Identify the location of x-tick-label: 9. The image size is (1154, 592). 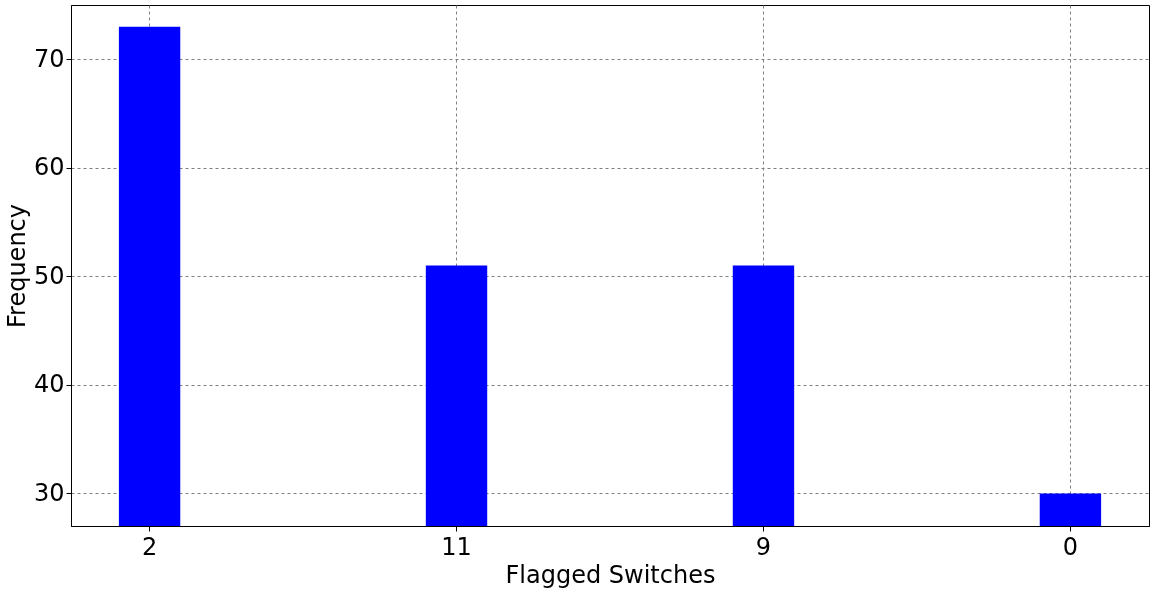
(763, 546).